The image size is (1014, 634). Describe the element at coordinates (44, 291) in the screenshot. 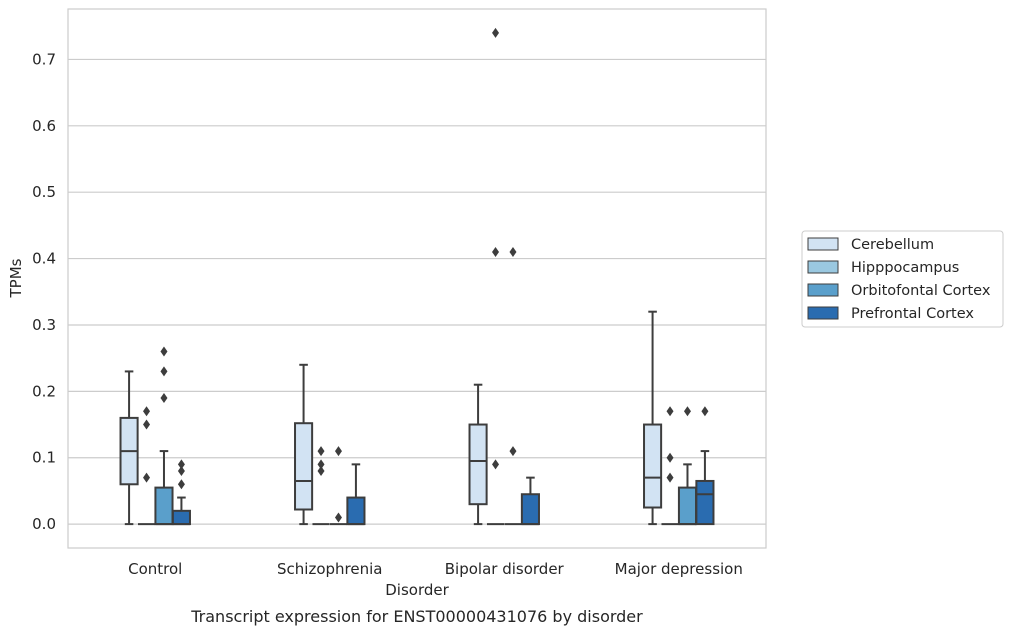

I see `y-tick-labels: 0.0 0.1 0.2 0.3 0.4 0.5 0.6 0.7` at that location.